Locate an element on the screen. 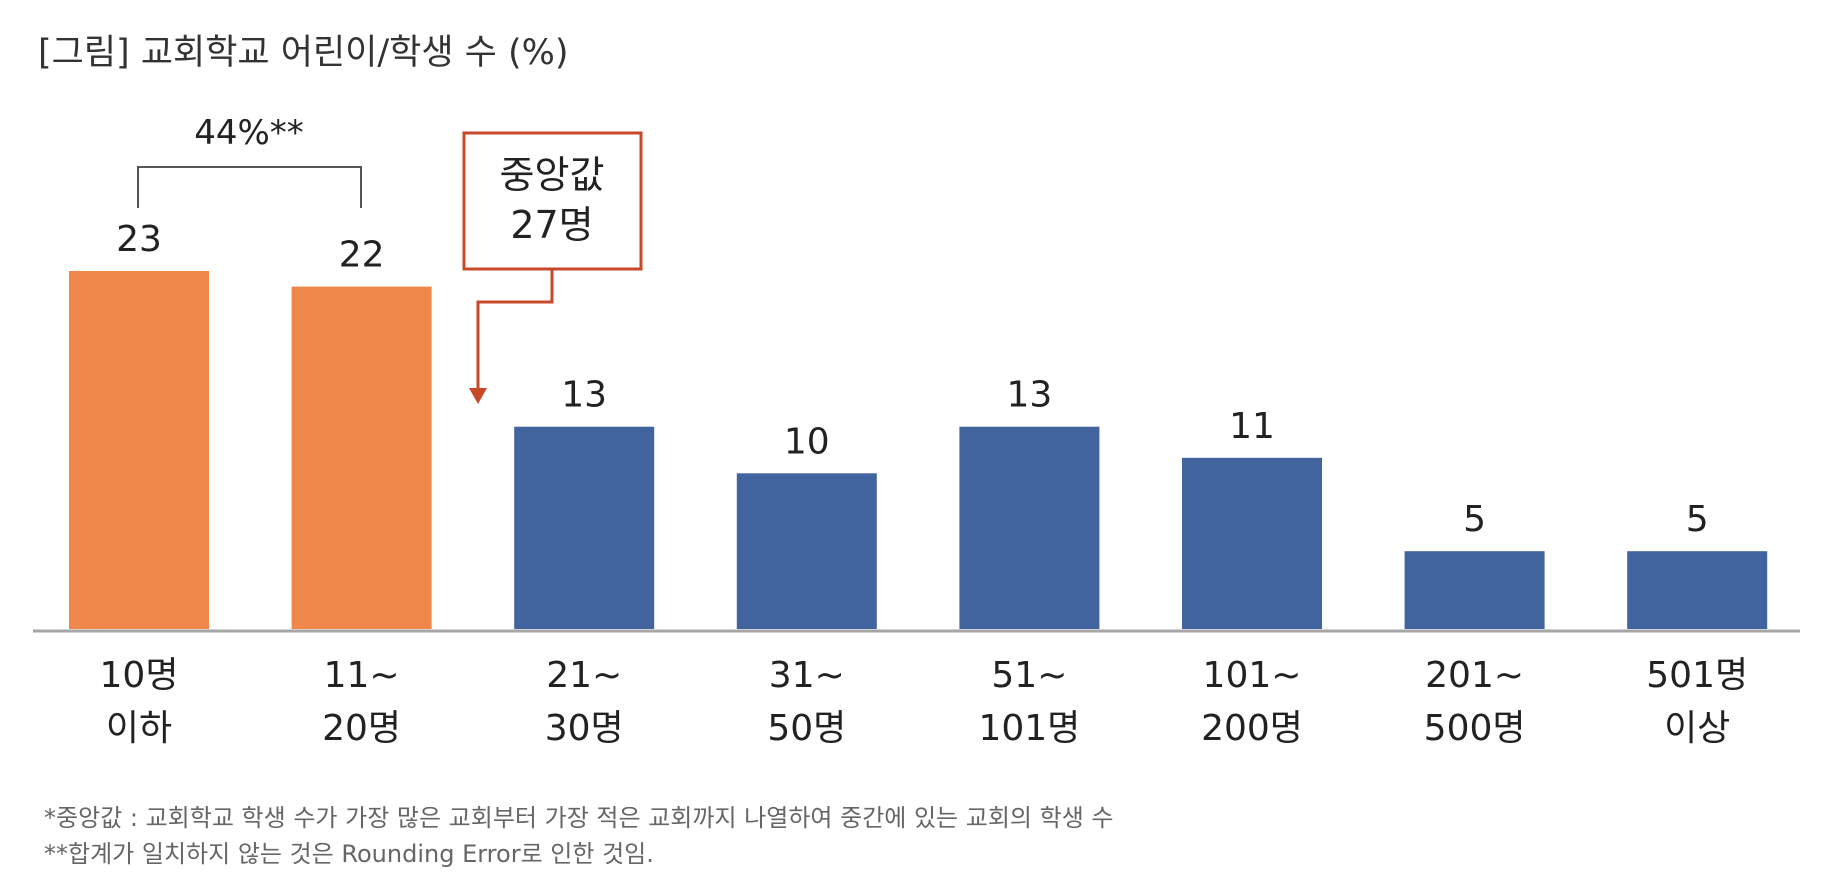 This screenshot has width=1824, height=886. x-tick-label-0-line-0: 10명 is located at coordinates (139, 675).